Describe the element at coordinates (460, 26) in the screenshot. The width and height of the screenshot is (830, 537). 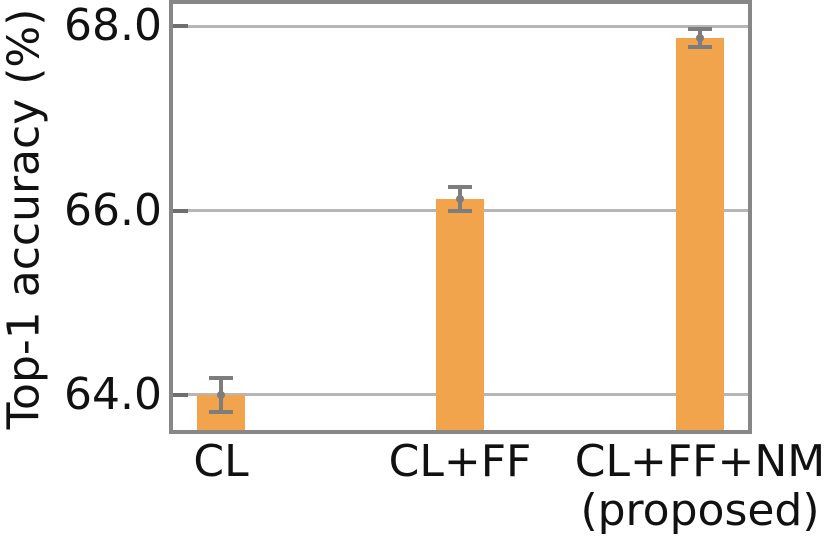
I see `gridline` at that location.